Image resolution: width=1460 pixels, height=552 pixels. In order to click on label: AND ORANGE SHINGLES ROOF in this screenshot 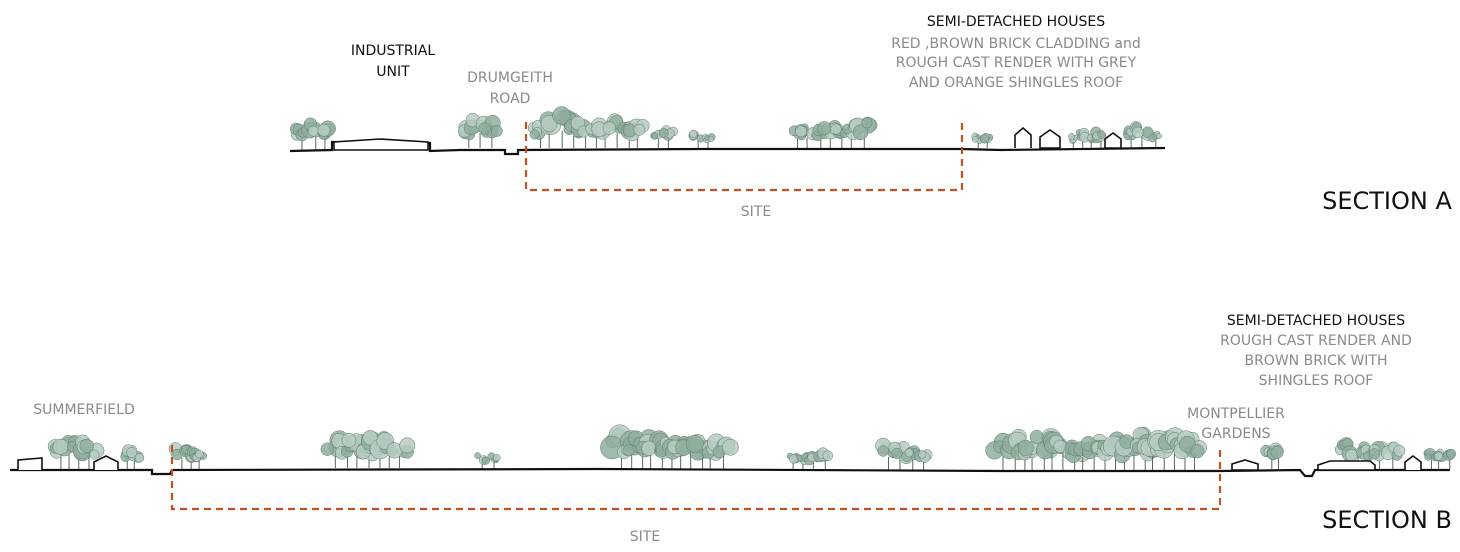, I will do `click(1016, 83)`.